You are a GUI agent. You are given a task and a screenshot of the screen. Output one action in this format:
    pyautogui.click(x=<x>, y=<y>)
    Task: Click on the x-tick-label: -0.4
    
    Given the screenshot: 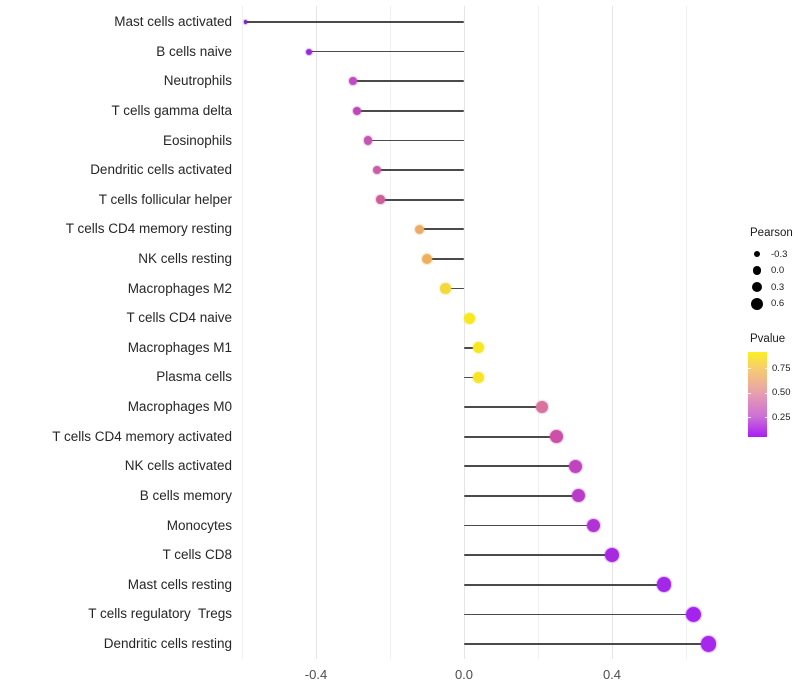 What is the action you would take?
    pyautogui.click(x=316, y=674)
    